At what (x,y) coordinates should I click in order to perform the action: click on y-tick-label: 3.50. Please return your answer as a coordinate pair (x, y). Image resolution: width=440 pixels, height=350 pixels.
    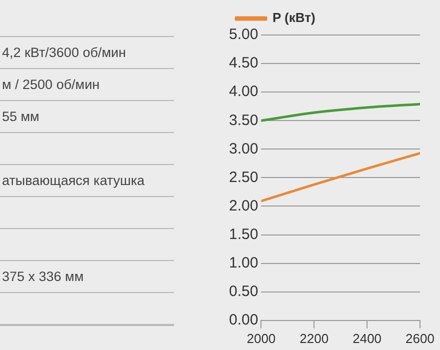
    Looking at the image, I should click on (243, 120).